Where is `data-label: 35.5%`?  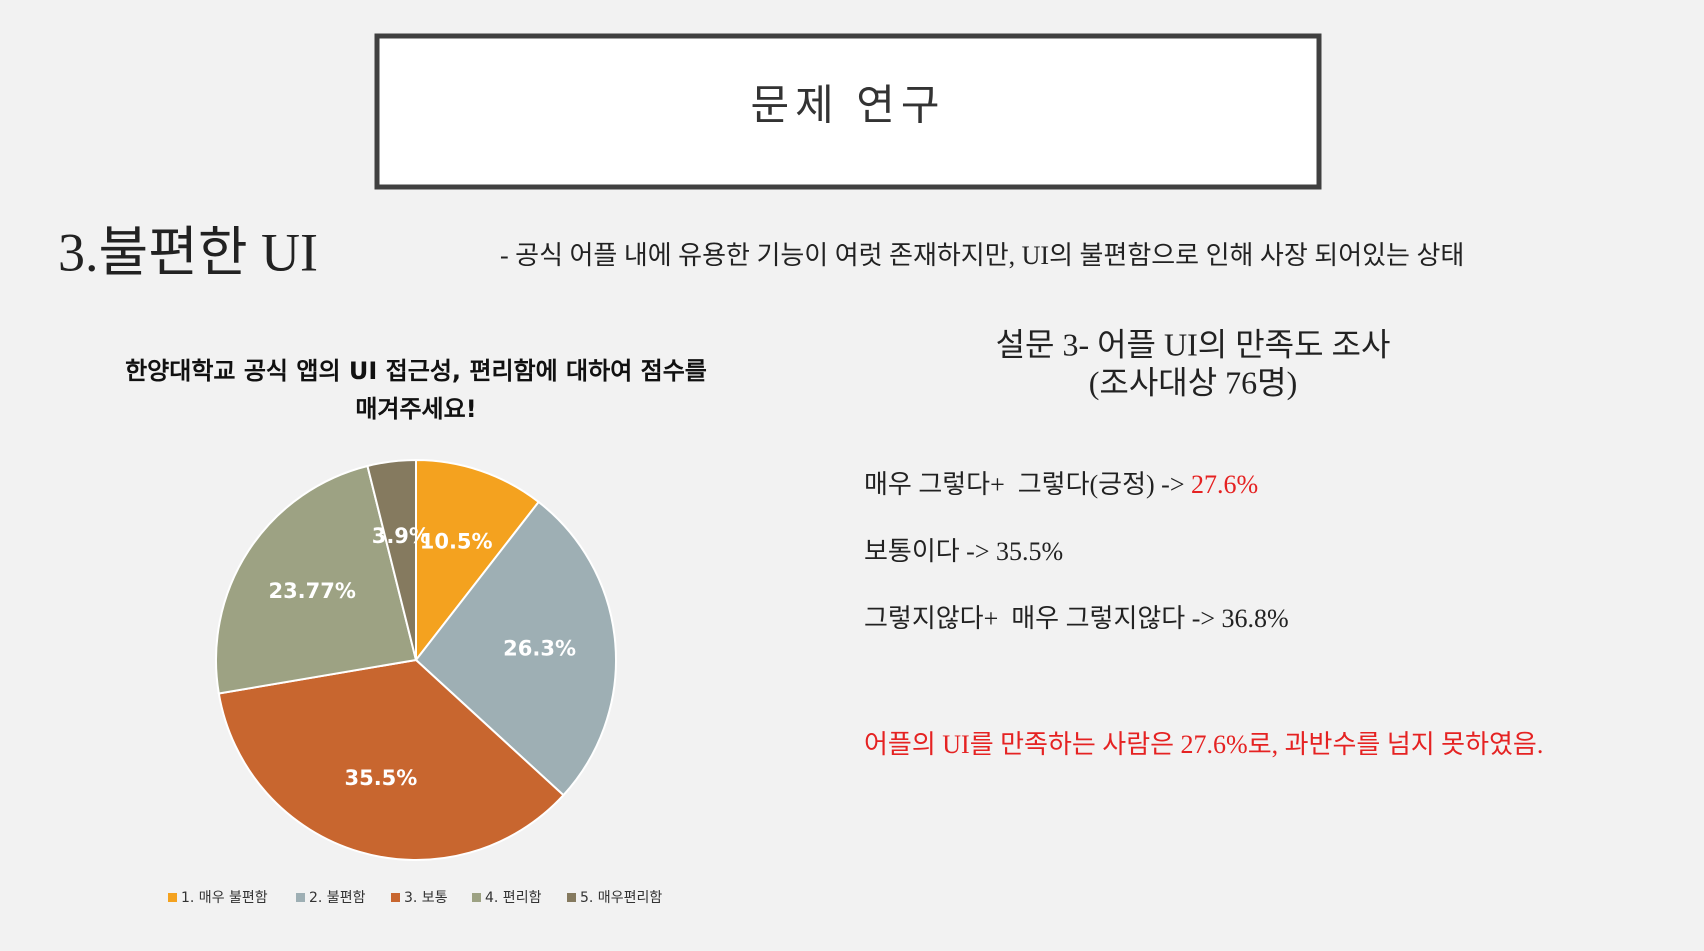
data-label: 35.5% is located at coordinates (380, 778).